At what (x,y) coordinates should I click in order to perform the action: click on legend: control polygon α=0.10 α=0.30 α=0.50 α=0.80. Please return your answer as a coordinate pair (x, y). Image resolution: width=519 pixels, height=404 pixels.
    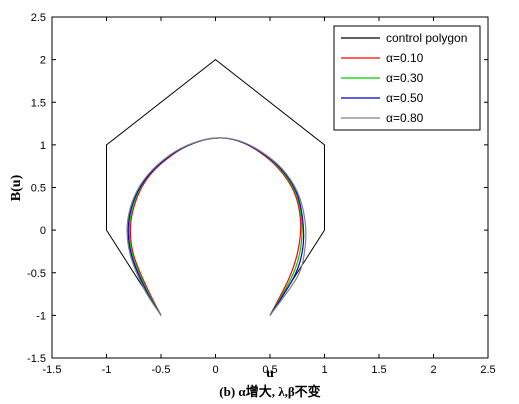
    Looking at the image, I should click on (407, 78).